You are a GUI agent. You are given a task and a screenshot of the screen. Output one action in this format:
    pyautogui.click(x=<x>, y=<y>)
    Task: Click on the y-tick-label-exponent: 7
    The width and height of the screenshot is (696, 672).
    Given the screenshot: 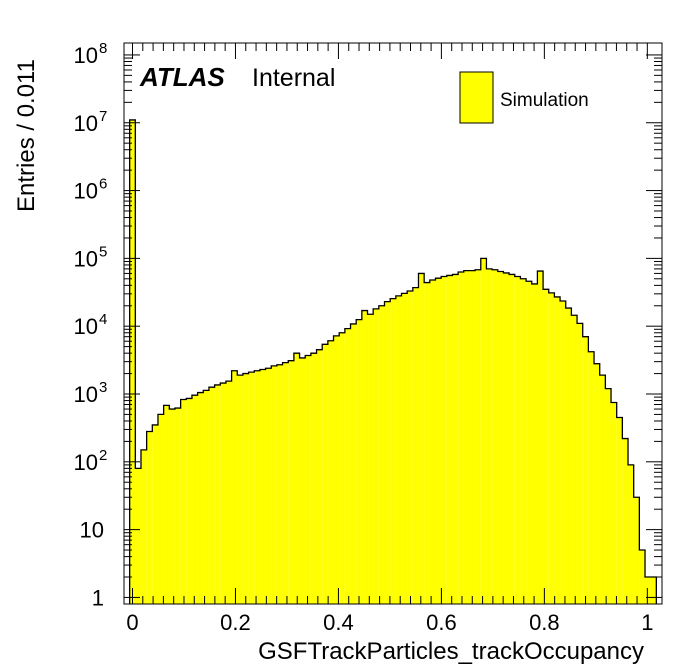 What is the action you would take?
    pyautogui.click(x=103, y=116)
    